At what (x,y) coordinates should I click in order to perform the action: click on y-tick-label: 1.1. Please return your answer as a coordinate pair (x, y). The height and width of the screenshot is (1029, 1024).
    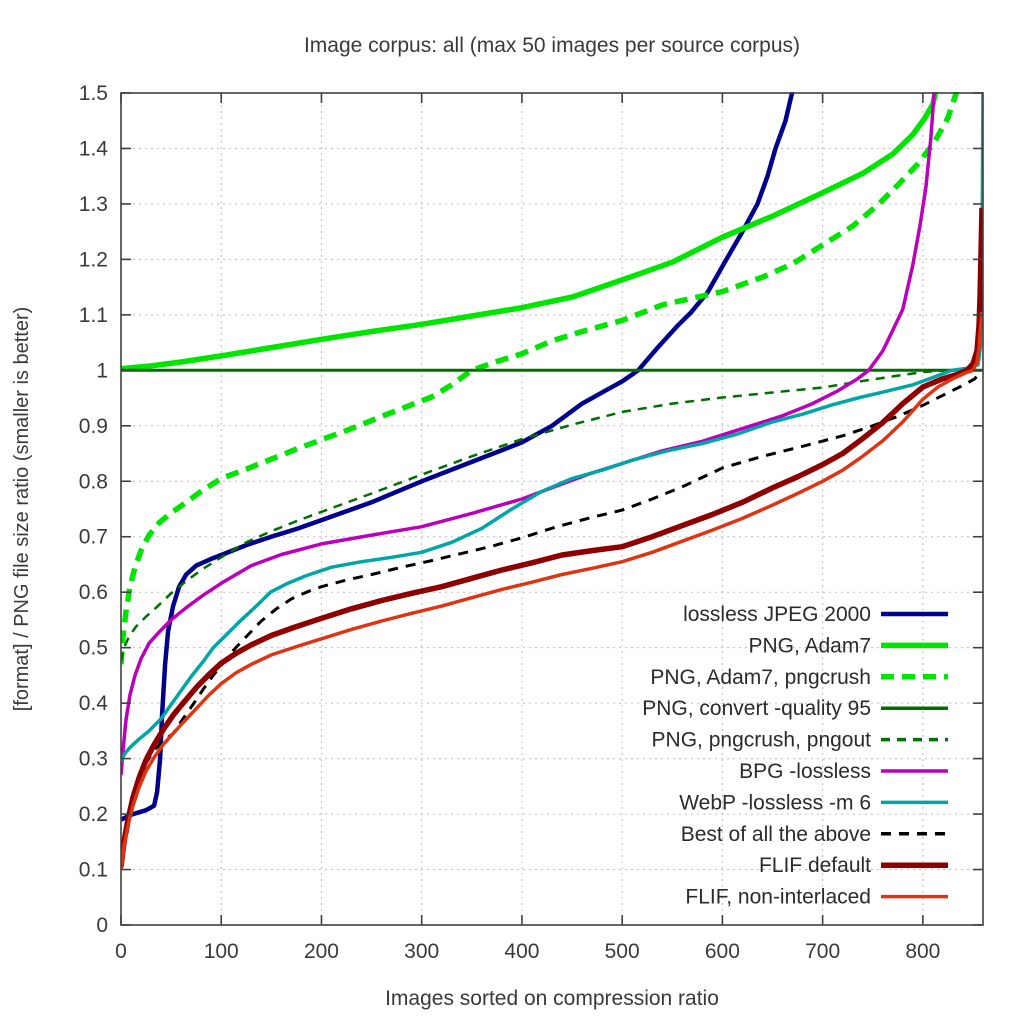
    Looking at the image, I should click on (93, 315).